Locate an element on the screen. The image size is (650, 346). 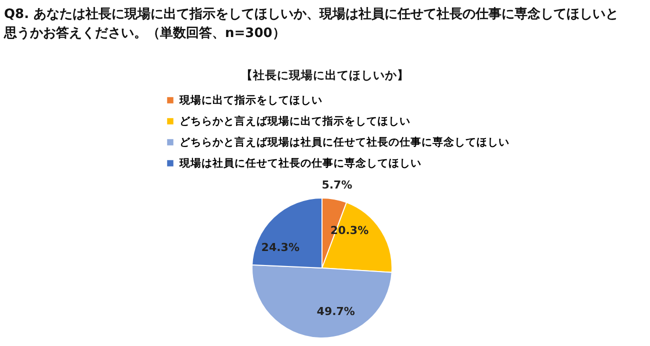
legend-label: どちらかと言えば現場に出て指示をしてほしい is located at coordinates (295, 121).